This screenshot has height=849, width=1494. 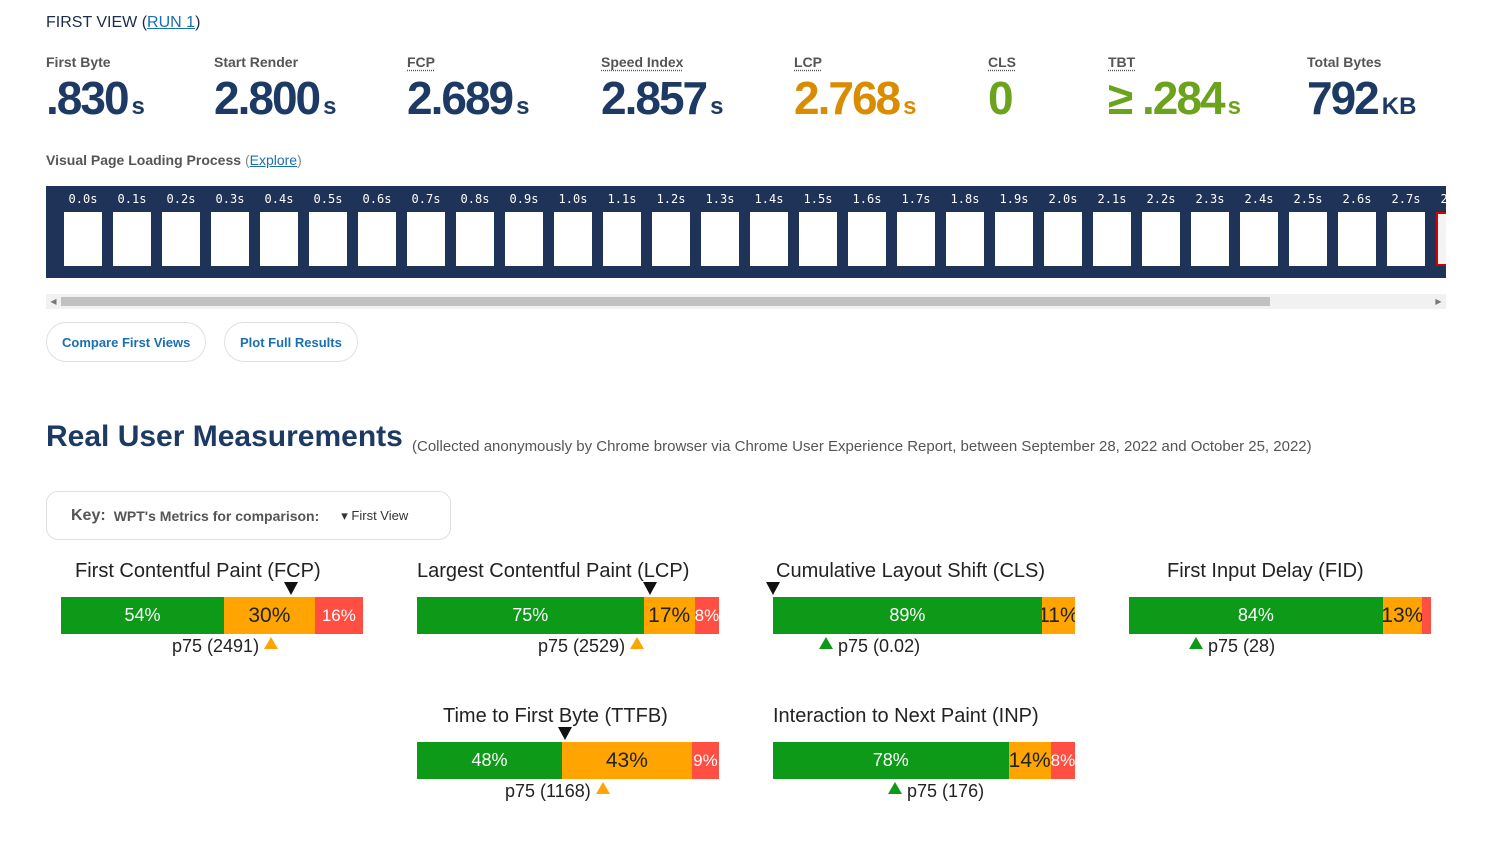 I want to click on cwv-title: Cumulative Layout Shift (CLS), so click(x=911, y=571).